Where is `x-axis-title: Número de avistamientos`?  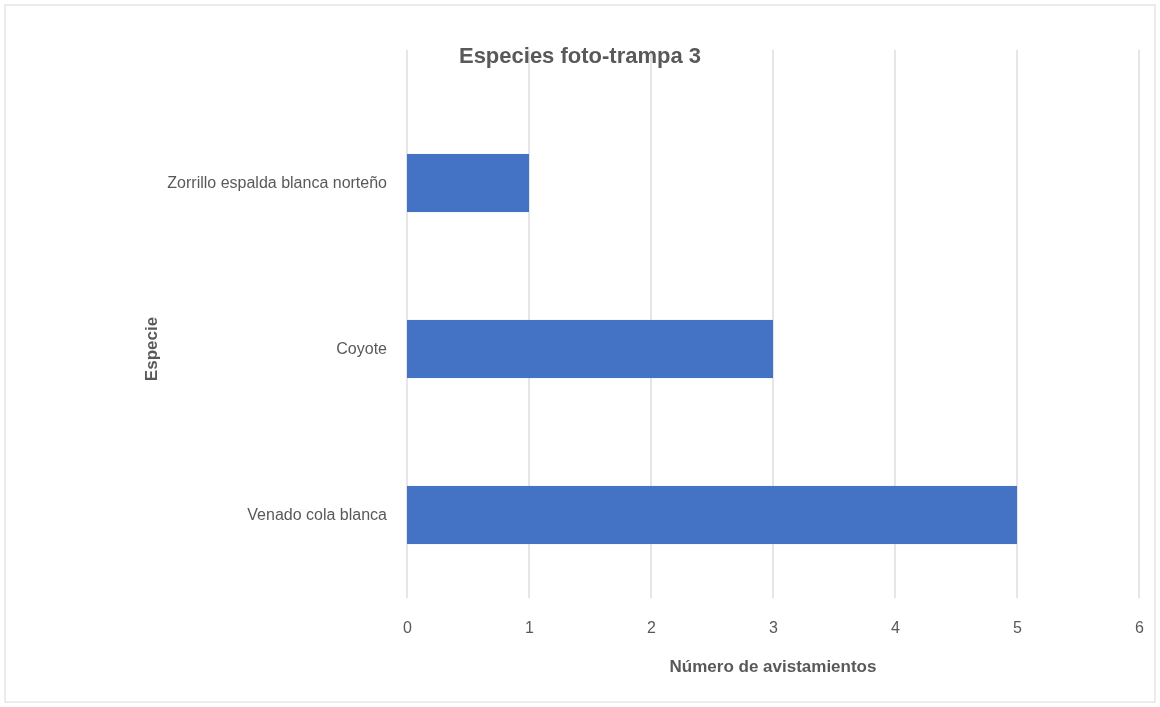 x-axis-title: Número de avistamientos is located at coordinates (773, 666).